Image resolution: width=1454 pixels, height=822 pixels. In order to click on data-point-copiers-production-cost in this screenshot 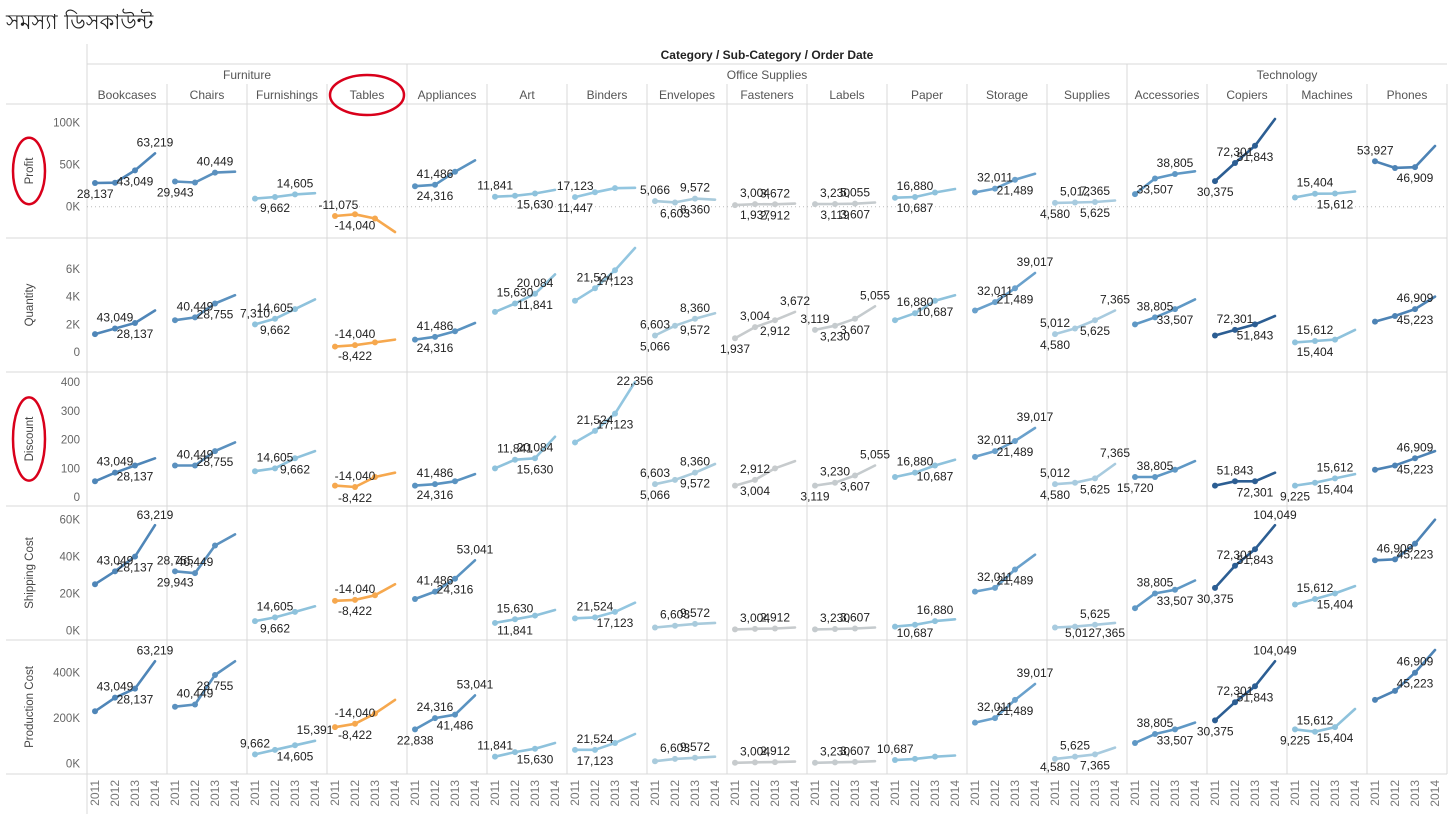, I will do `click(1215, 720)`.